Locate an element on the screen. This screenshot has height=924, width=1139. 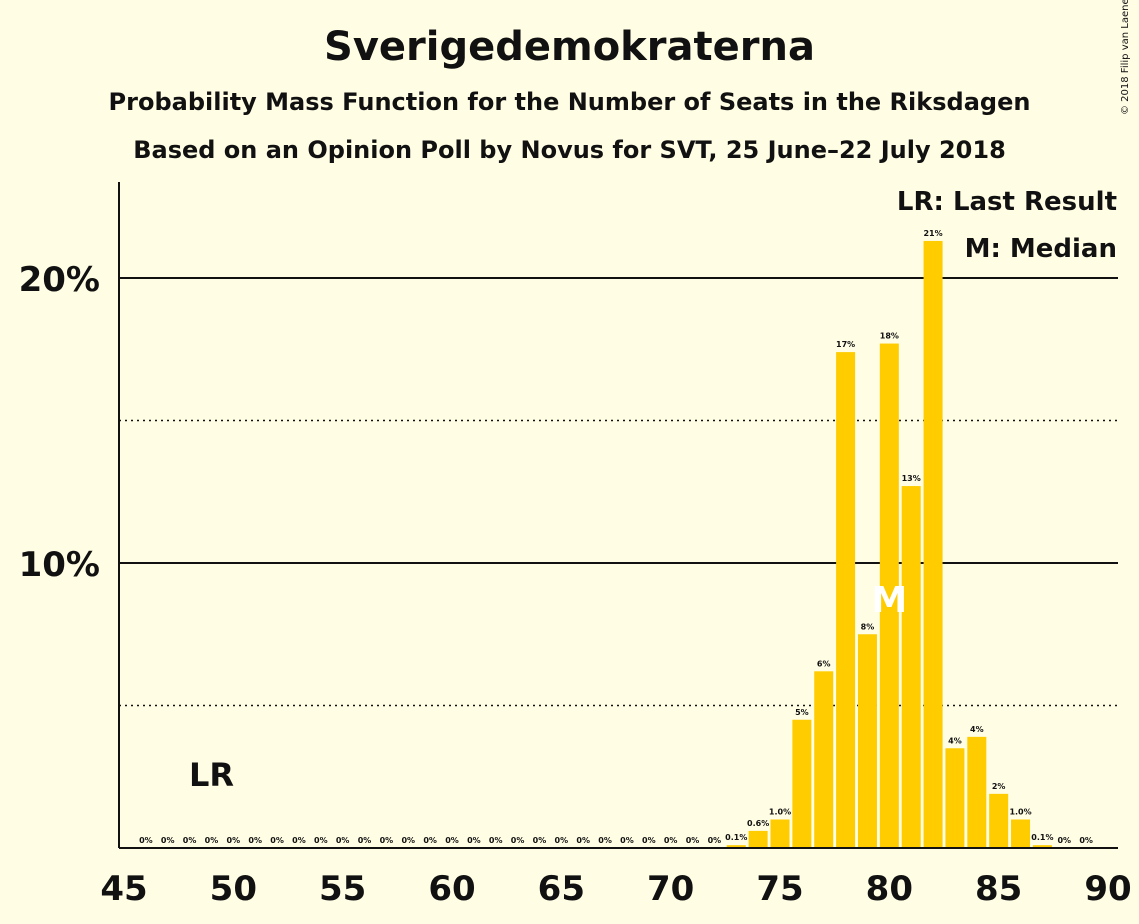
x-tick-label: 65 is located at coordinates (561, 889).